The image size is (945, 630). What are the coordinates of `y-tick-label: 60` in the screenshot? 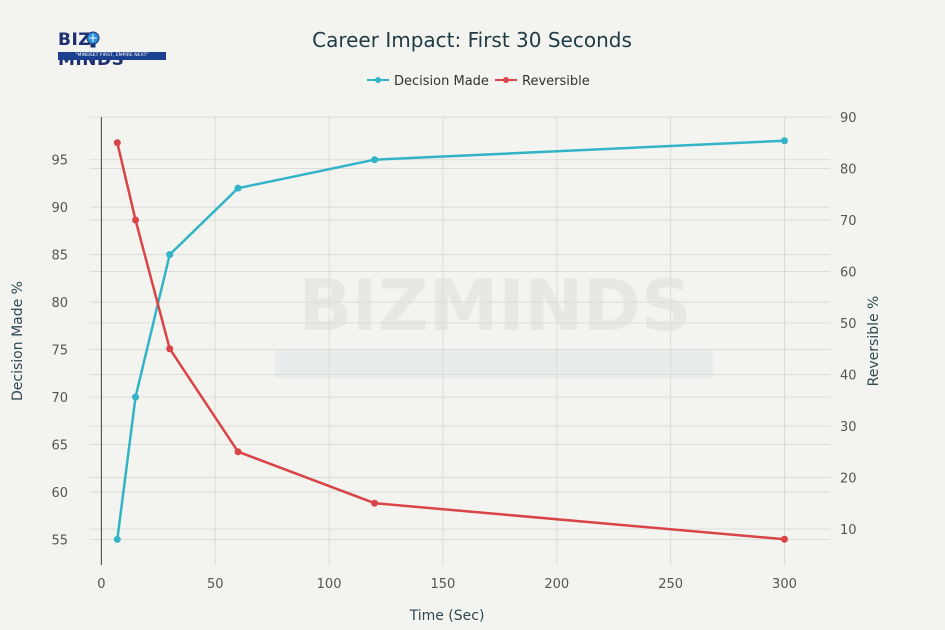 It's located at (59, 493).